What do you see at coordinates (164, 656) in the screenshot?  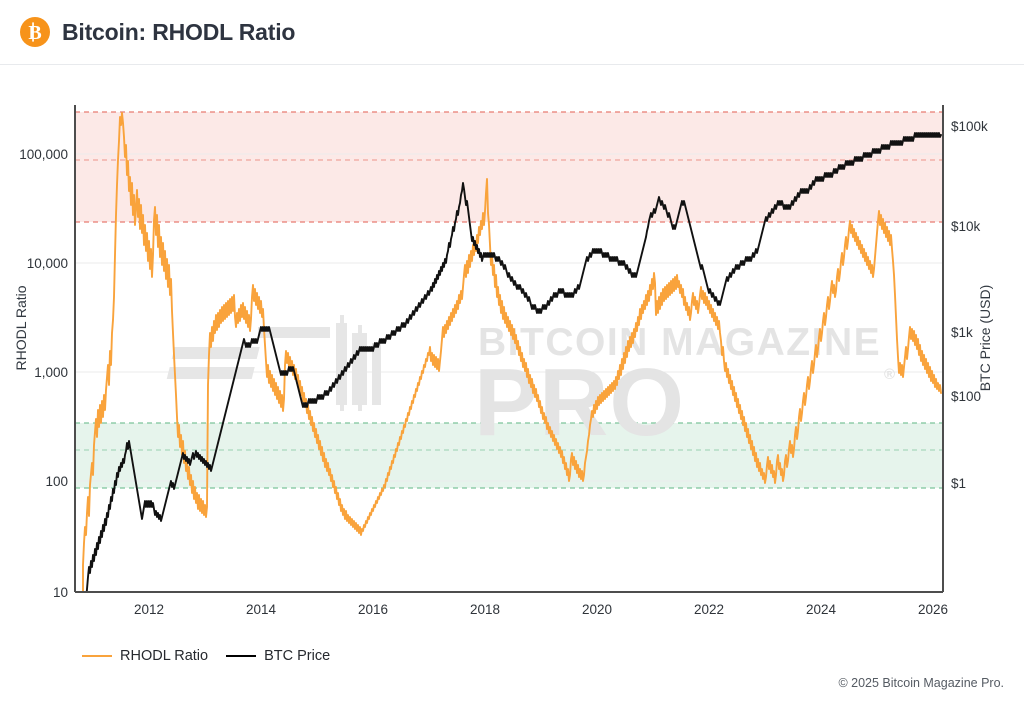 I see `legend-label-rhodl-ratio: RHODL Ratio` at bounding box center [164, 656].